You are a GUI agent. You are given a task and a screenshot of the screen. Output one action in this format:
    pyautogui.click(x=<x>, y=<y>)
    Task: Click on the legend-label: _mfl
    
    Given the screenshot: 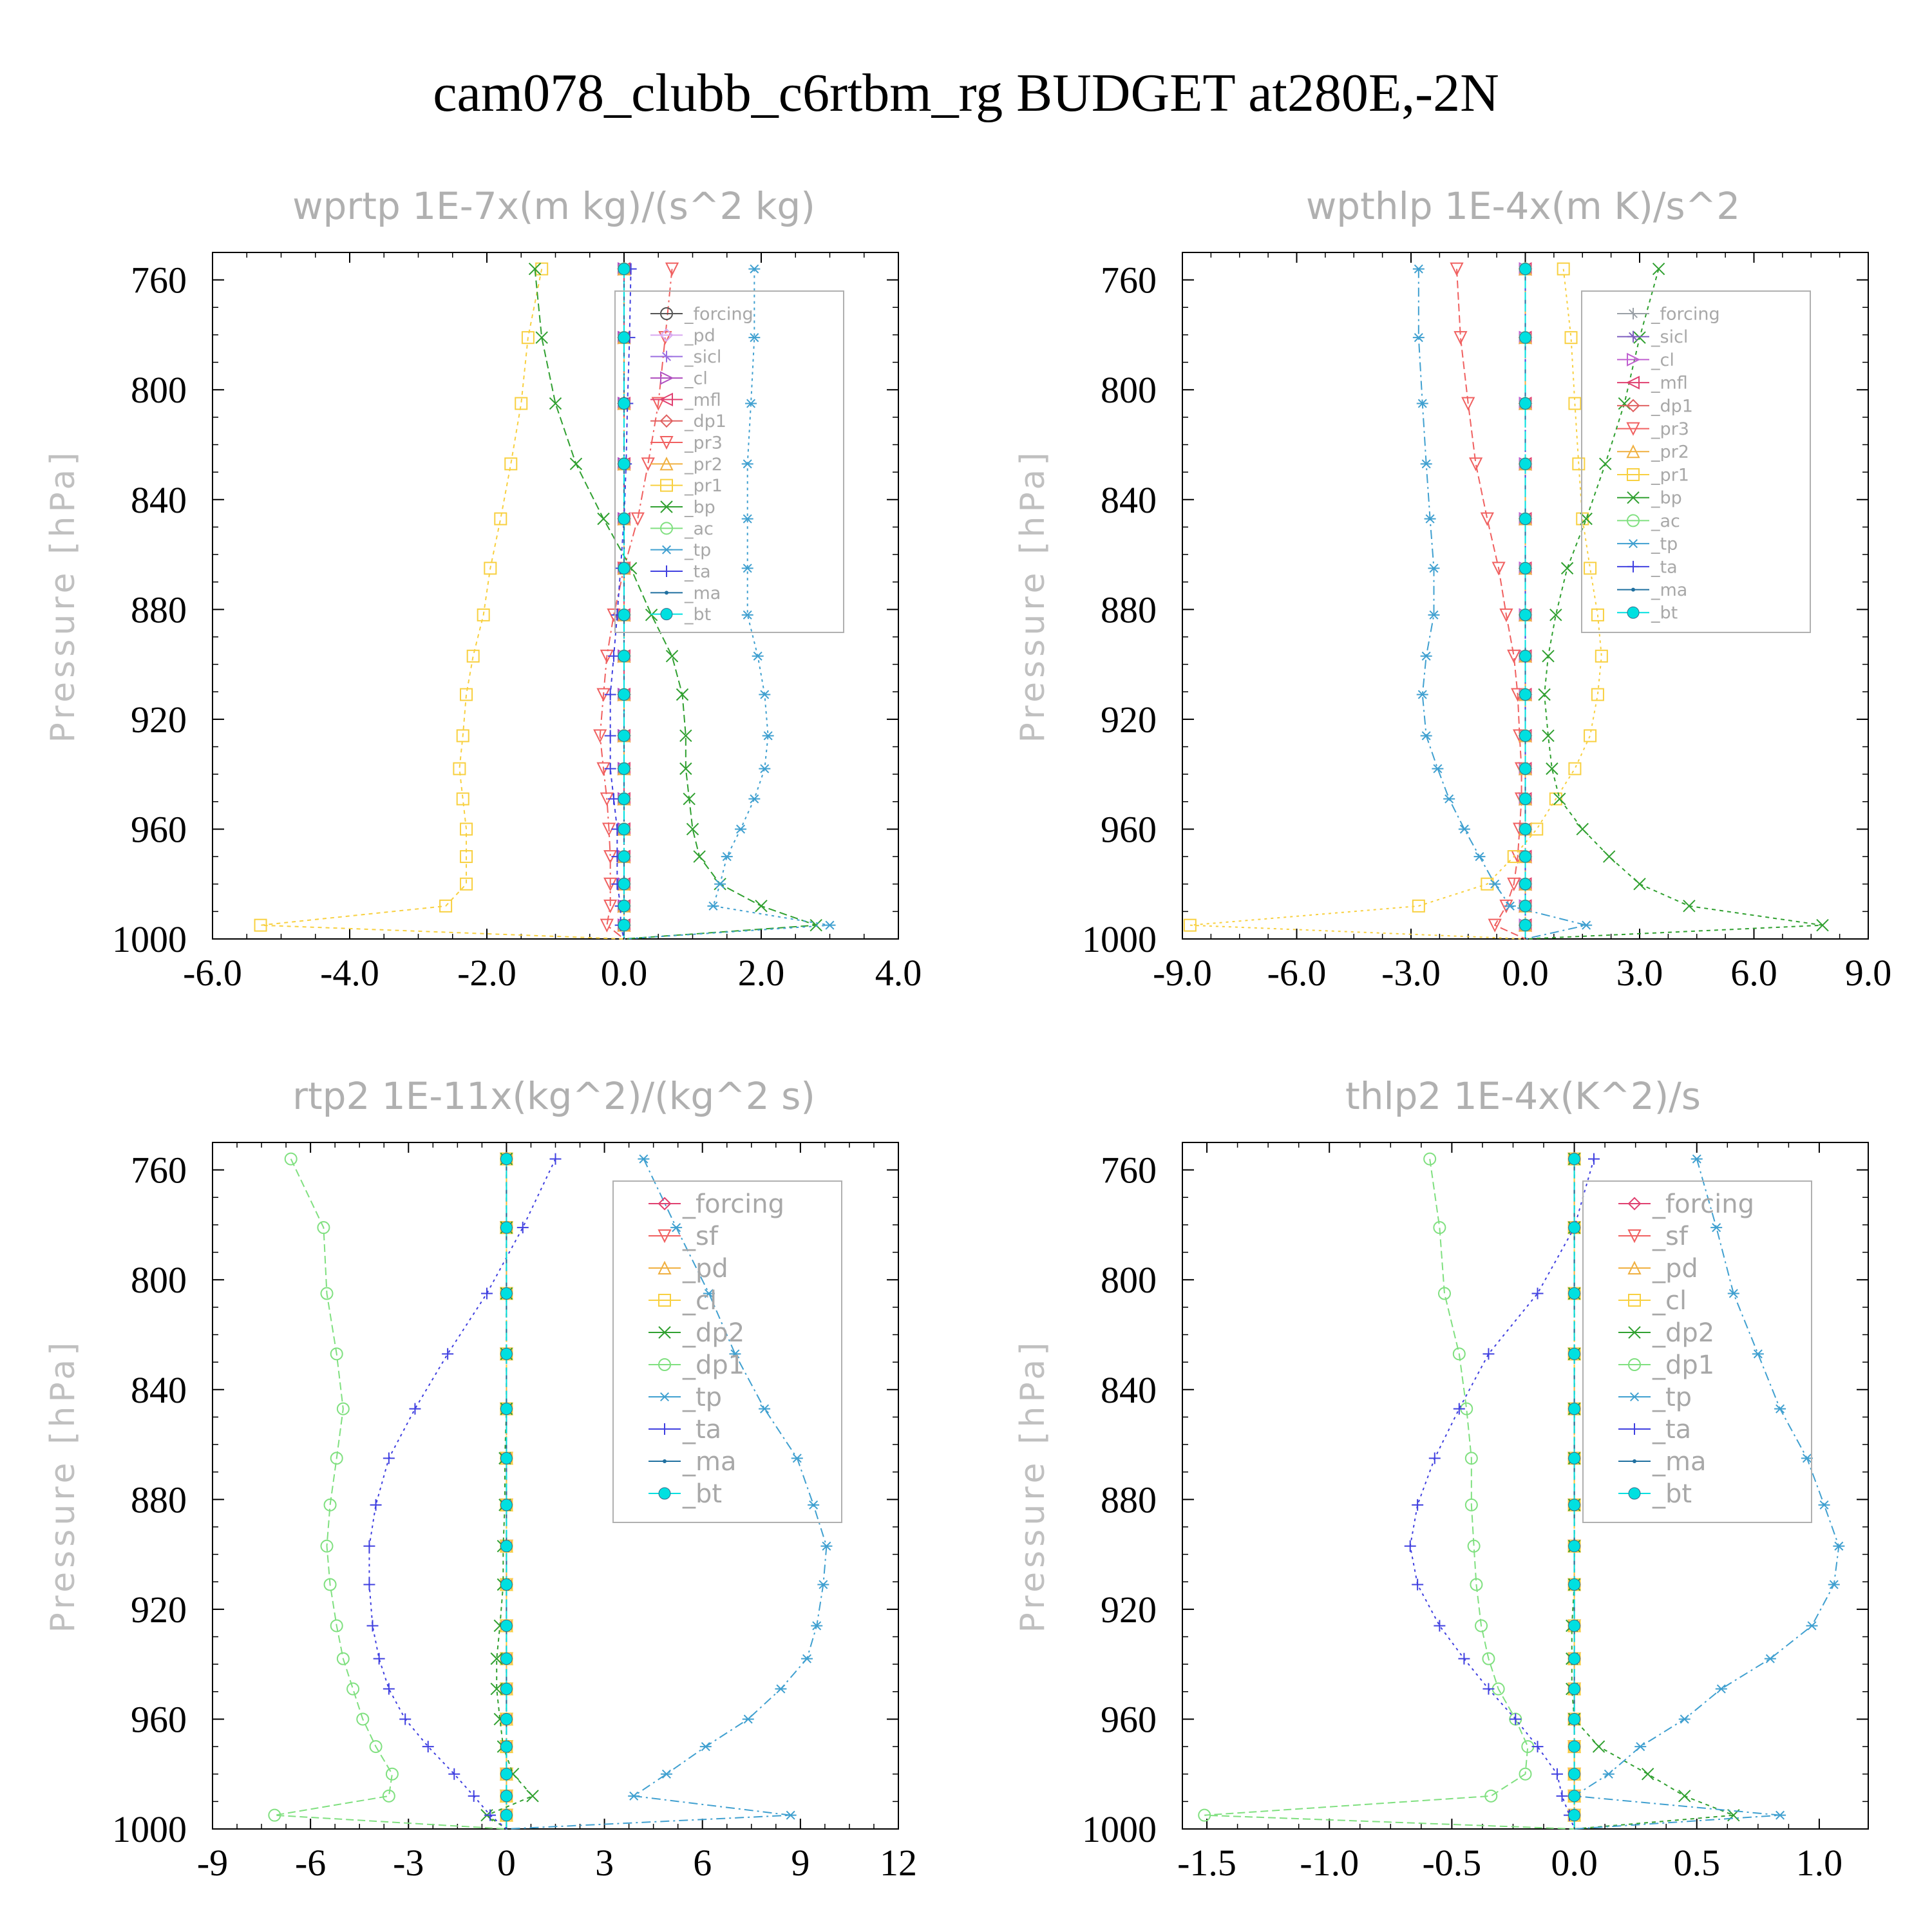 What is the action you would take?
    pyautogui.click(x=702, y=400)
    